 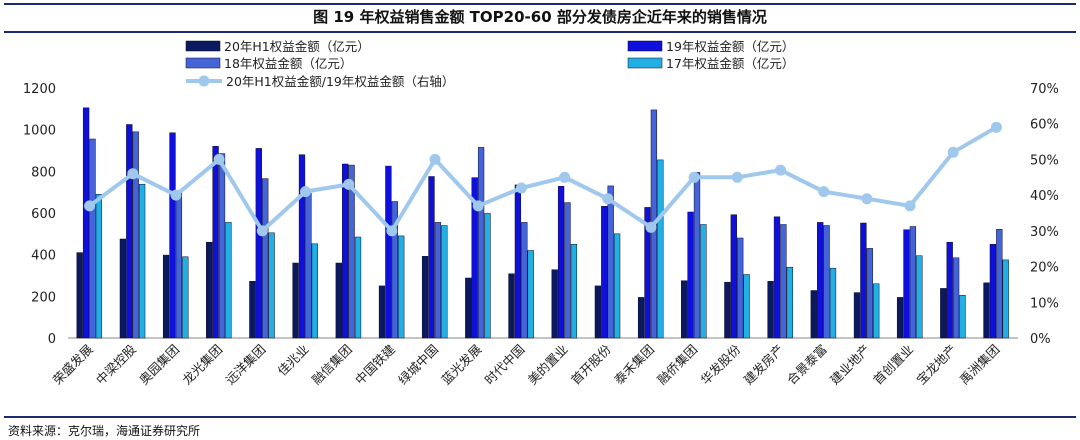 What do you see at coordinates (340, 81) in the screenshot?
I see `legend-label: 20年H1权益金额/19年权益金额（右轴）` at bounding box center [340, 81].